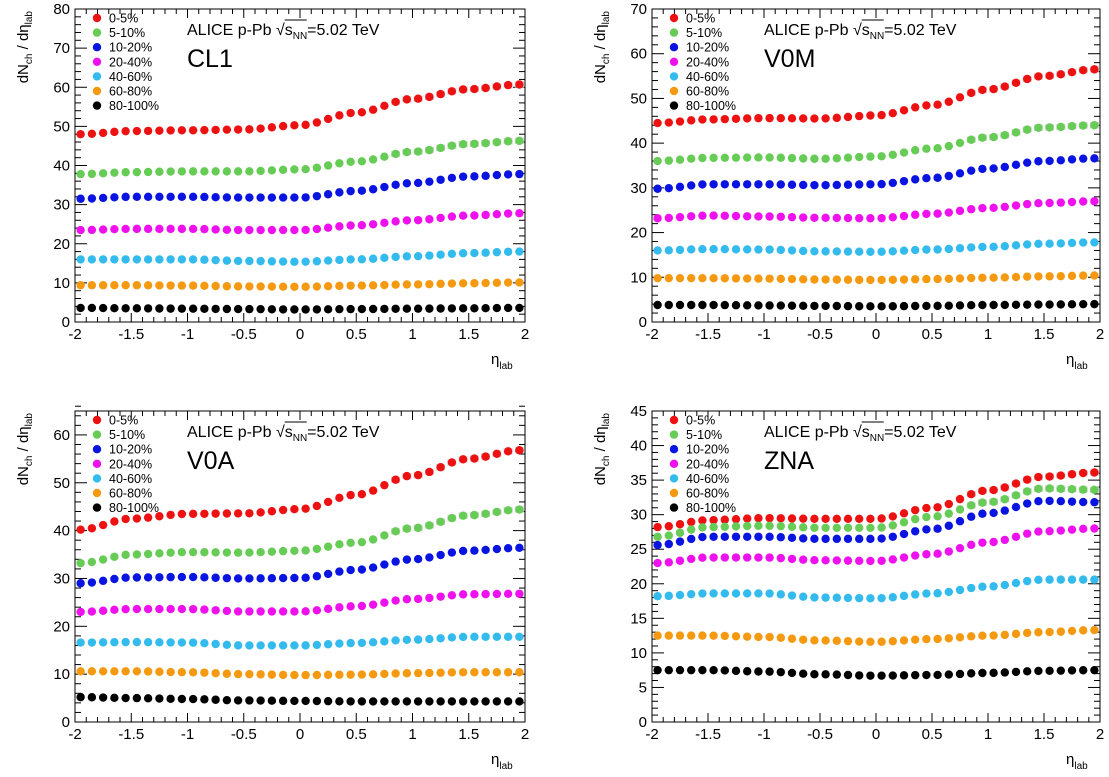 The image size is (1109, 777). I want to click on x-tick-label: -2, so click(74, 334).